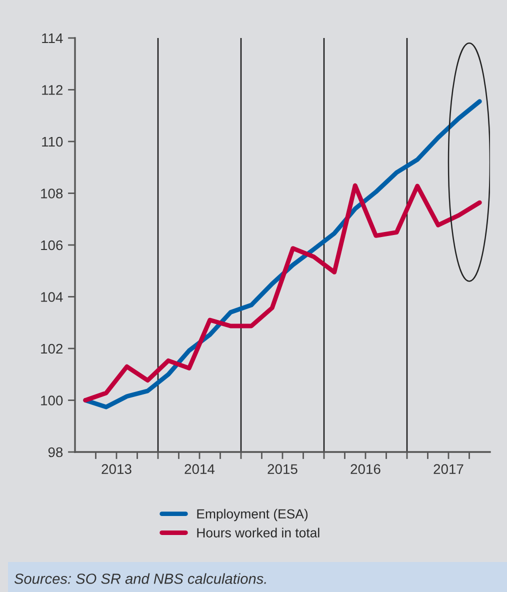  Describe the element at coordinates (449, 469) in the screenshot. I see `x-tick-label: 2017` at that location.